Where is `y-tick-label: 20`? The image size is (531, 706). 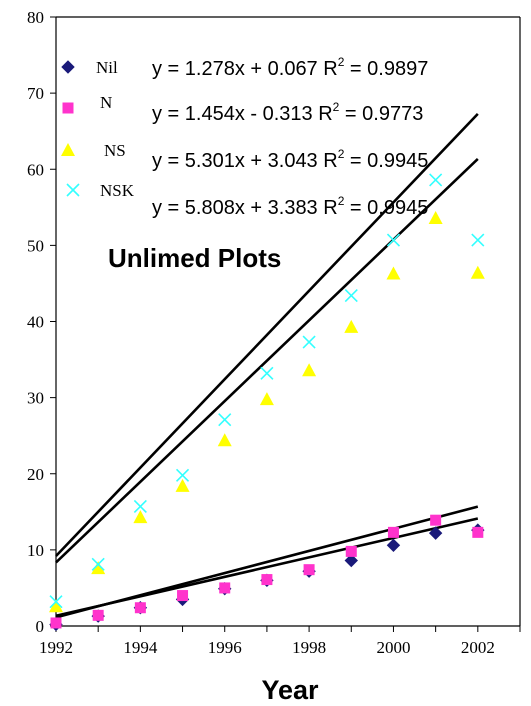
y-tick-label: 20 is located at coordinates (35, 474).